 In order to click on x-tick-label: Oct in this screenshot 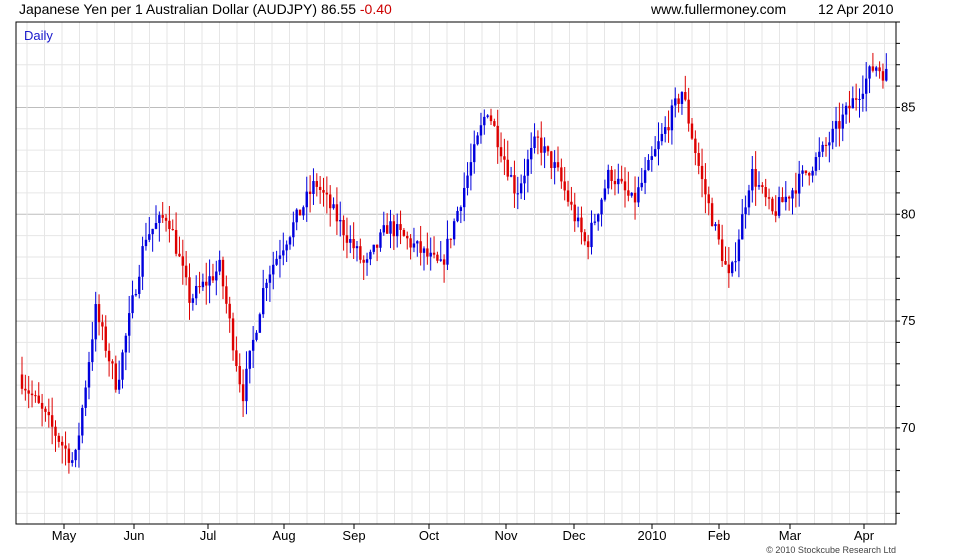, I will do `click(429, 535)`.